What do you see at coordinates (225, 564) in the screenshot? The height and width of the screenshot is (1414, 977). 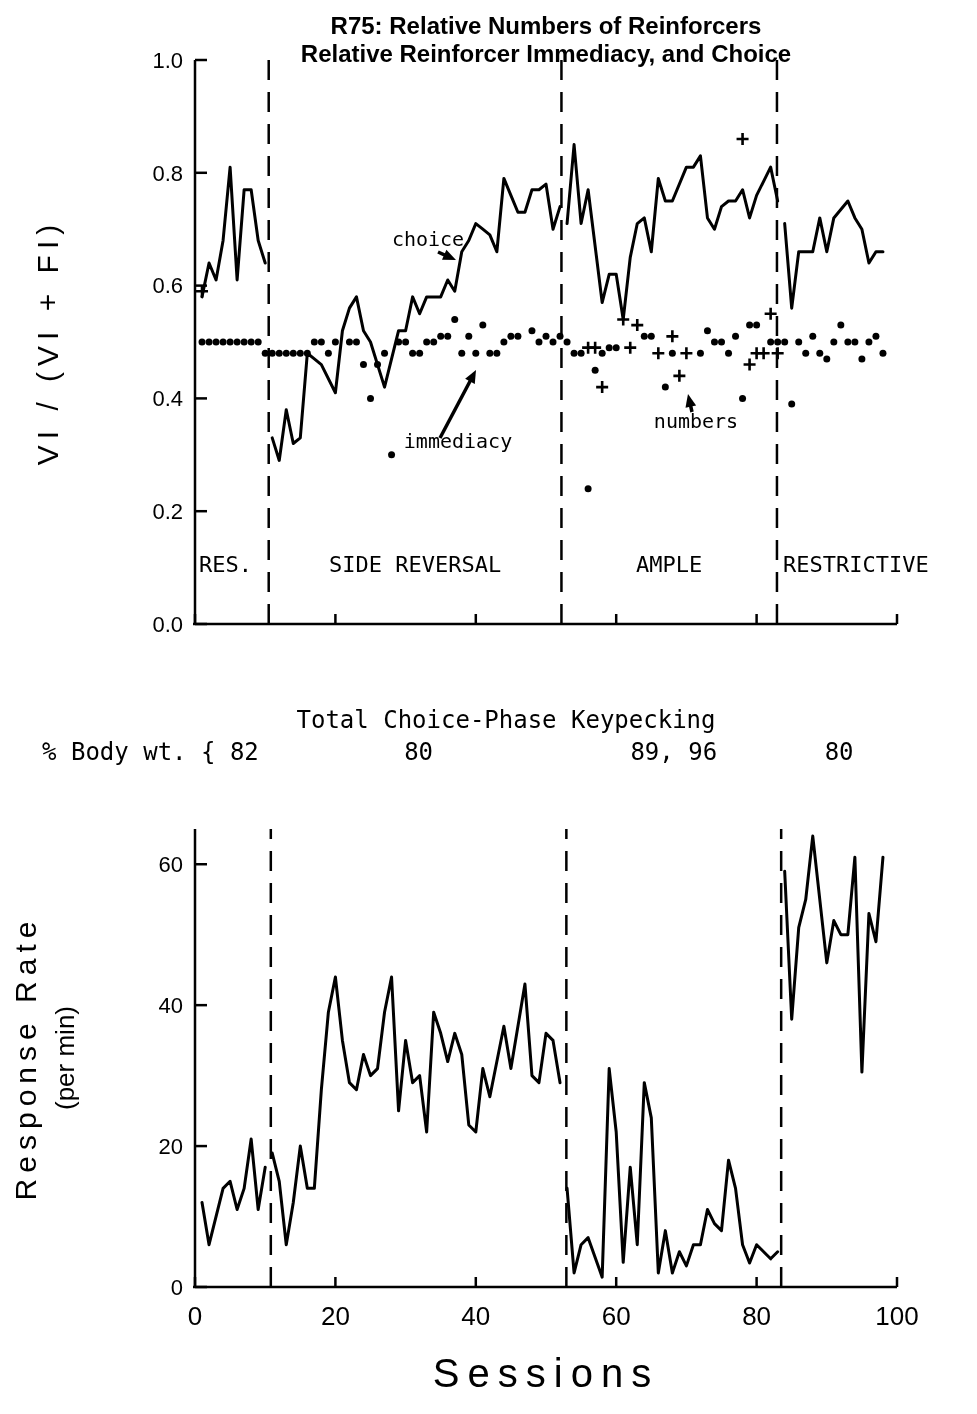 I see `annotation: RES.` at bounding box center [225, 564].